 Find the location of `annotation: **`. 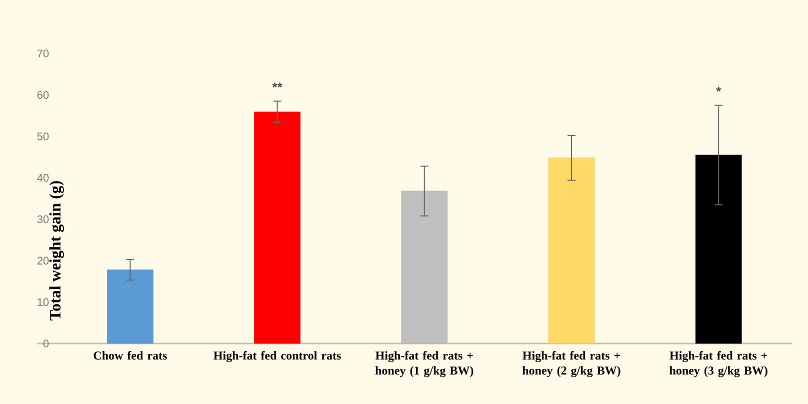

annotation: ** is located at coordinates (277, 85).